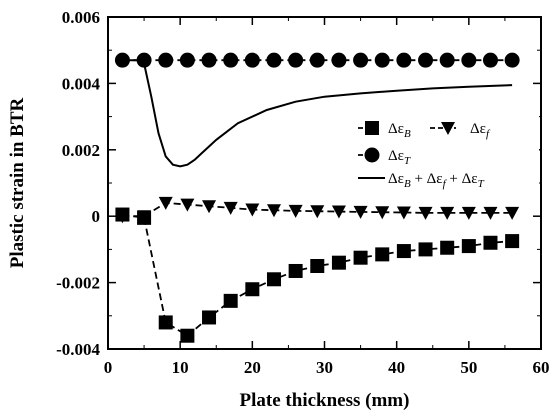 This screenshot has width=550, height=414. What do you see at coordinates (81, 17) in the screenshot?
I see `y-tick-label: 0.006` at bounding box center [81, 17].